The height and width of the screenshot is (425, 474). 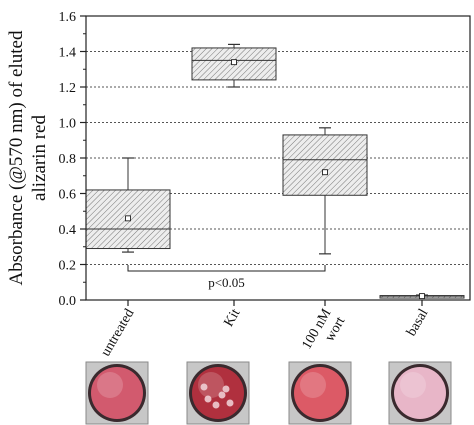 What do you see at coordinates (68, 17) in the screenshot?
I see `y-tick-label-8: 1.6` at bounding box center [68, 17].